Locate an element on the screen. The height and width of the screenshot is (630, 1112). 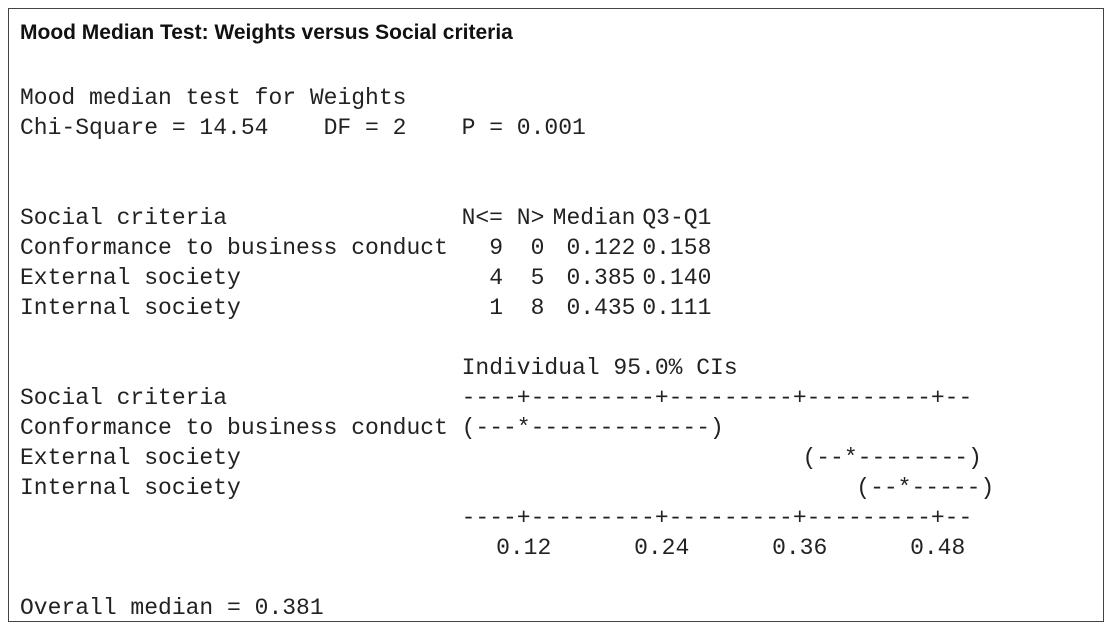
median: 0.122 is located at coordinates (601, 248).